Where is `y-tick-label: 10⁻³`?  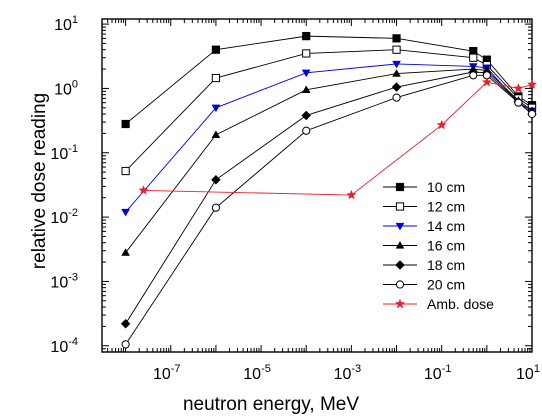
y-tick-label: 10⁻³ is located at coordinates (64, 281).